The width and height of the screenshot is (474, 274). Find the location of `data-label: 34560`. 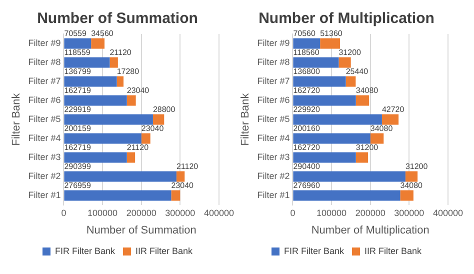

data-label: 34560 is located at coordinates (102, 33).